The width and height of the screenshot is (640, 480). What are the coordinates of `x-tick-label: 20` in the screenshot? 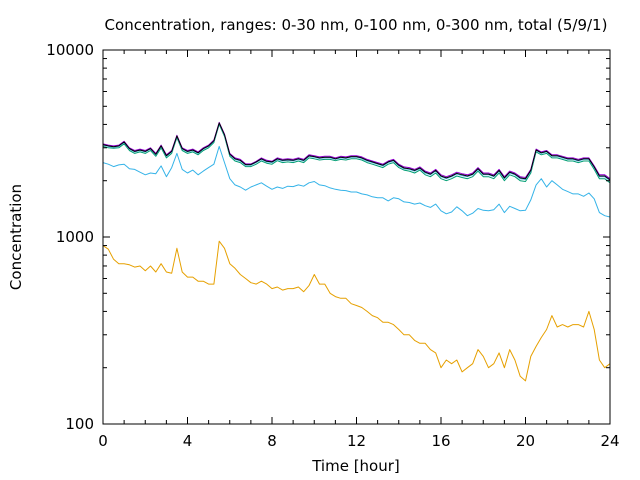 It's located at (525, 441).